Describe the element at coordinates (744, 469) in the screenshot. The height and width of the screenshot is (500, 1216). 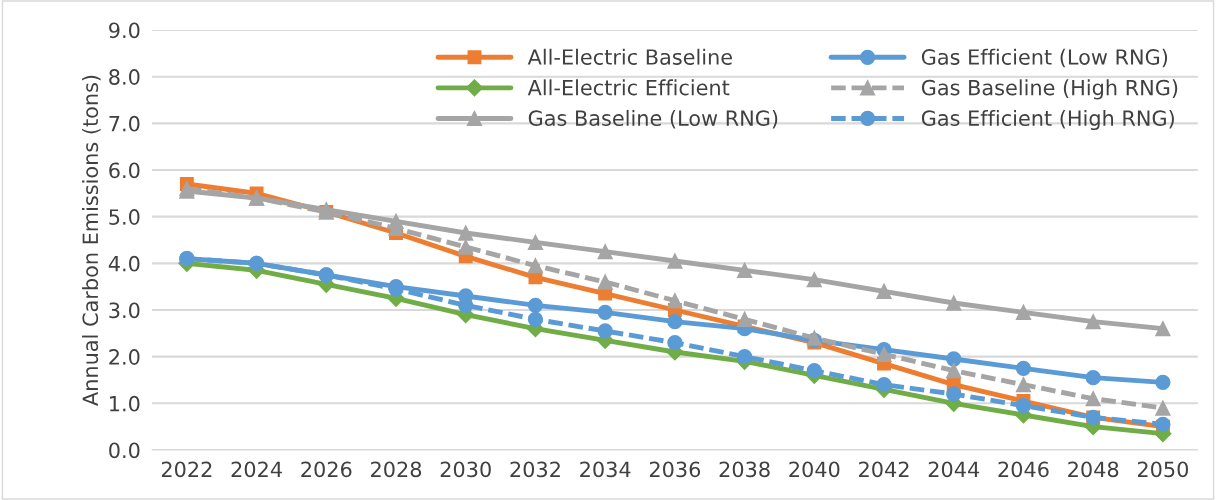
I see `x-tick-label: 2038` at that location.